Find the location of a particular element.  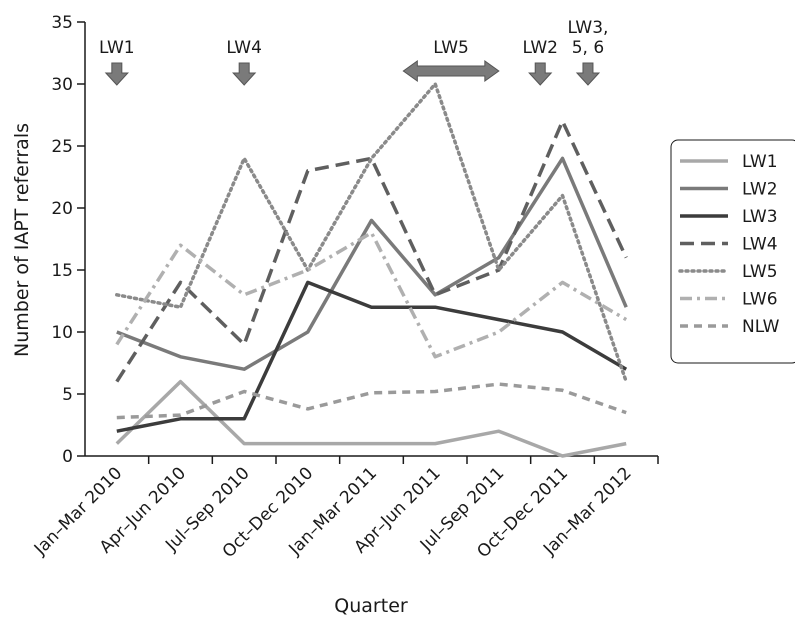

y-tick-label: 5 is located at coordinates (67, 395).